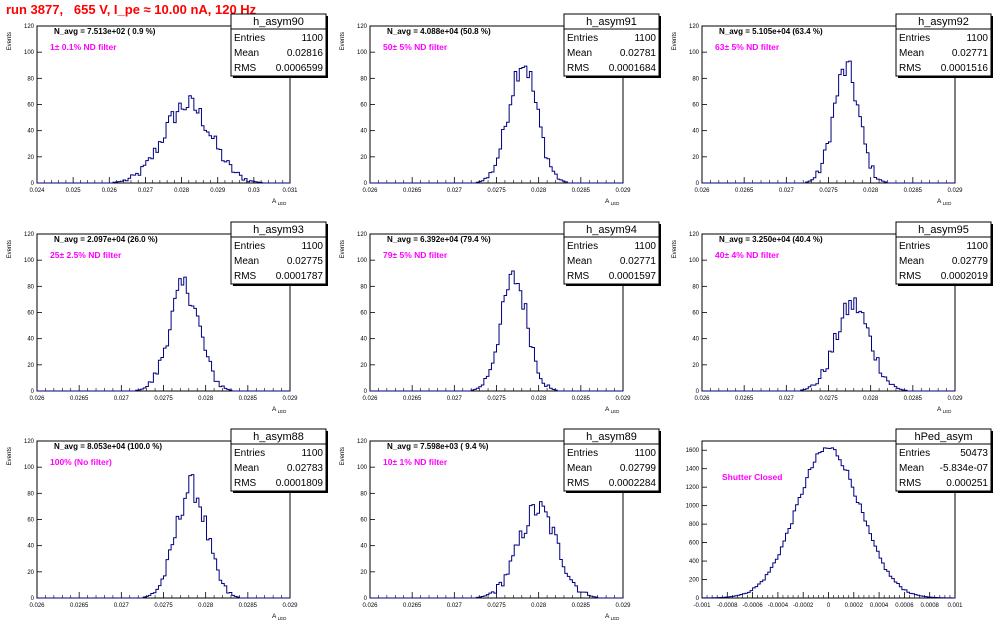 The image size is (996, 622). Describe the element at coordinates (163, 606) in the screenshot. I see `x-tick-label: 0.0275` at that location.